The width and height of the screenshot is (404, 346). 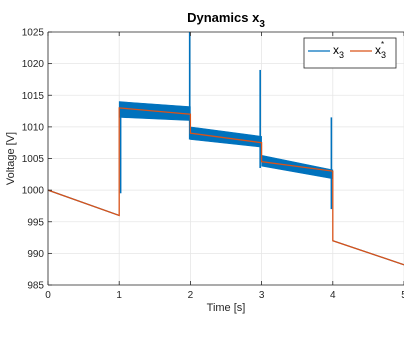 I want to click on legend-box, so click(x=350, y=53).